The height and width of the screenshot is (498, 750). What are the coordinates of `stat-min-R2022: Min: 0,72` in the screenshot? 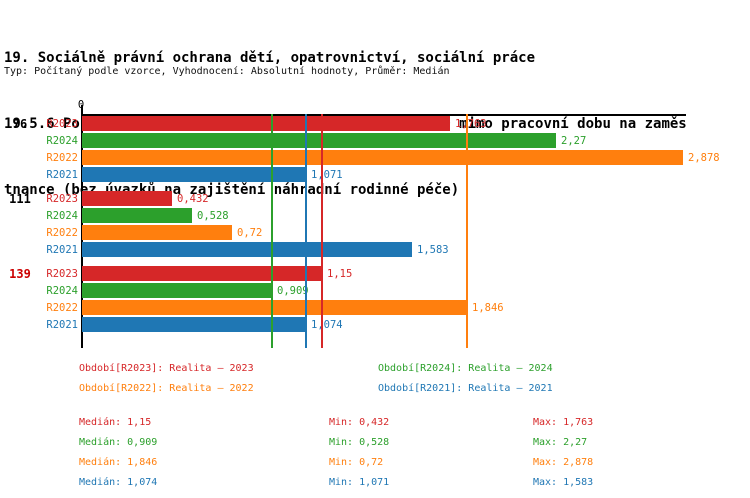 It's located at (356, 462).